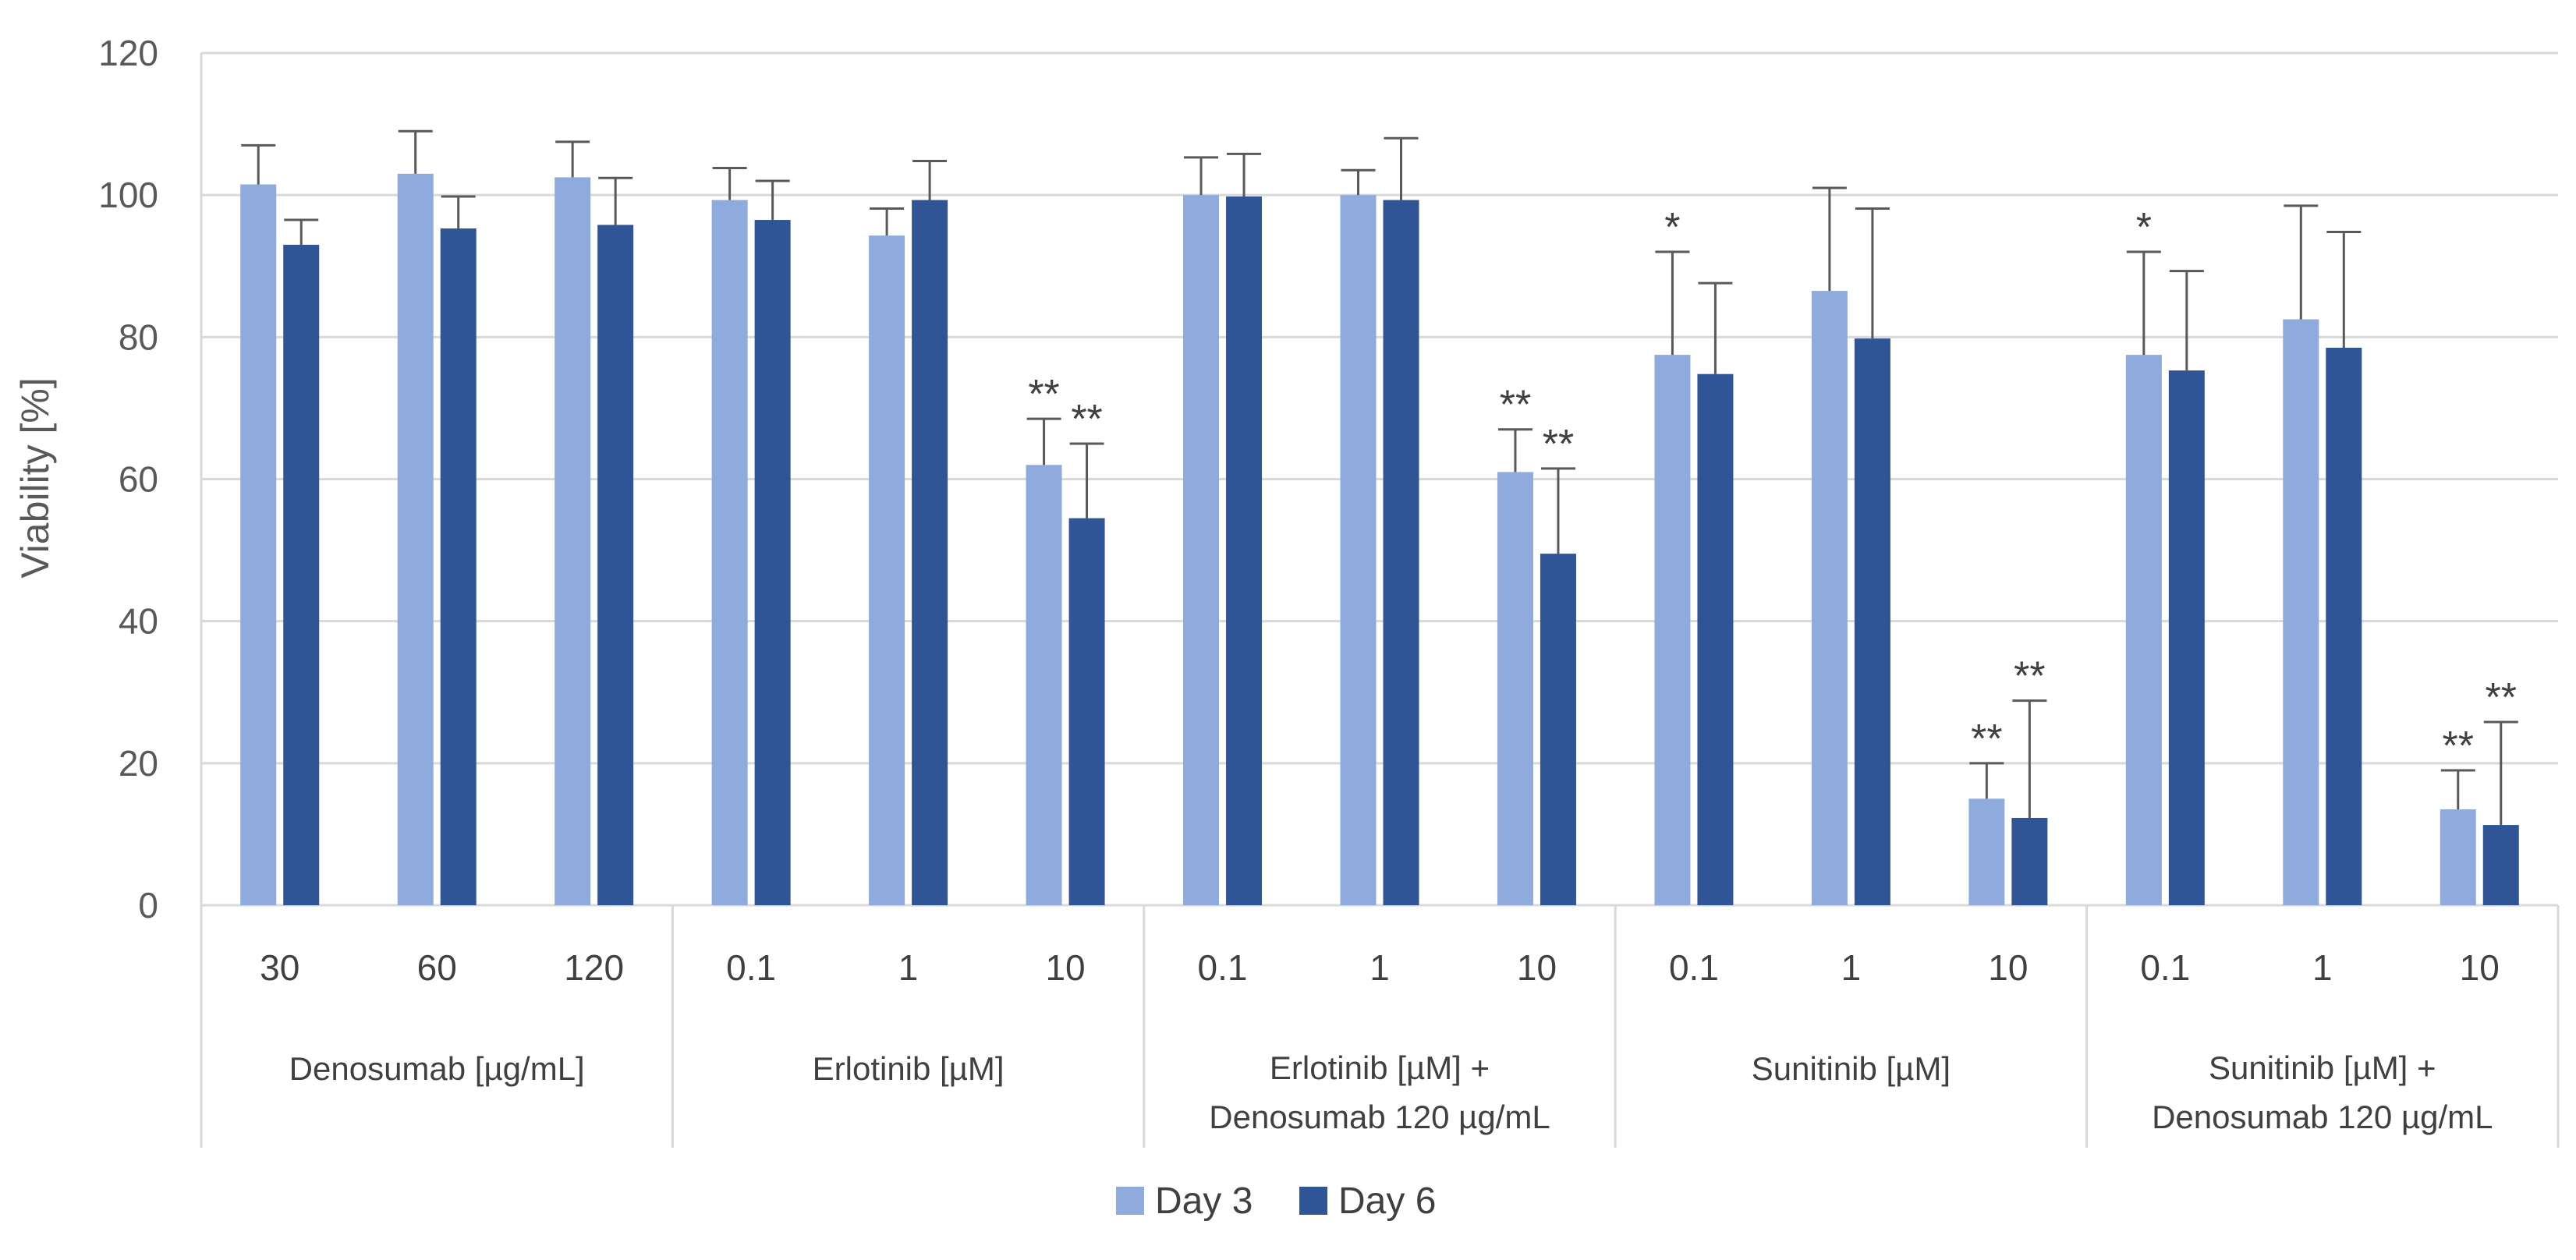  Describe the element at coordinates (138, 621) in the screenshot. I see `y-tick-label: 40` at that location.